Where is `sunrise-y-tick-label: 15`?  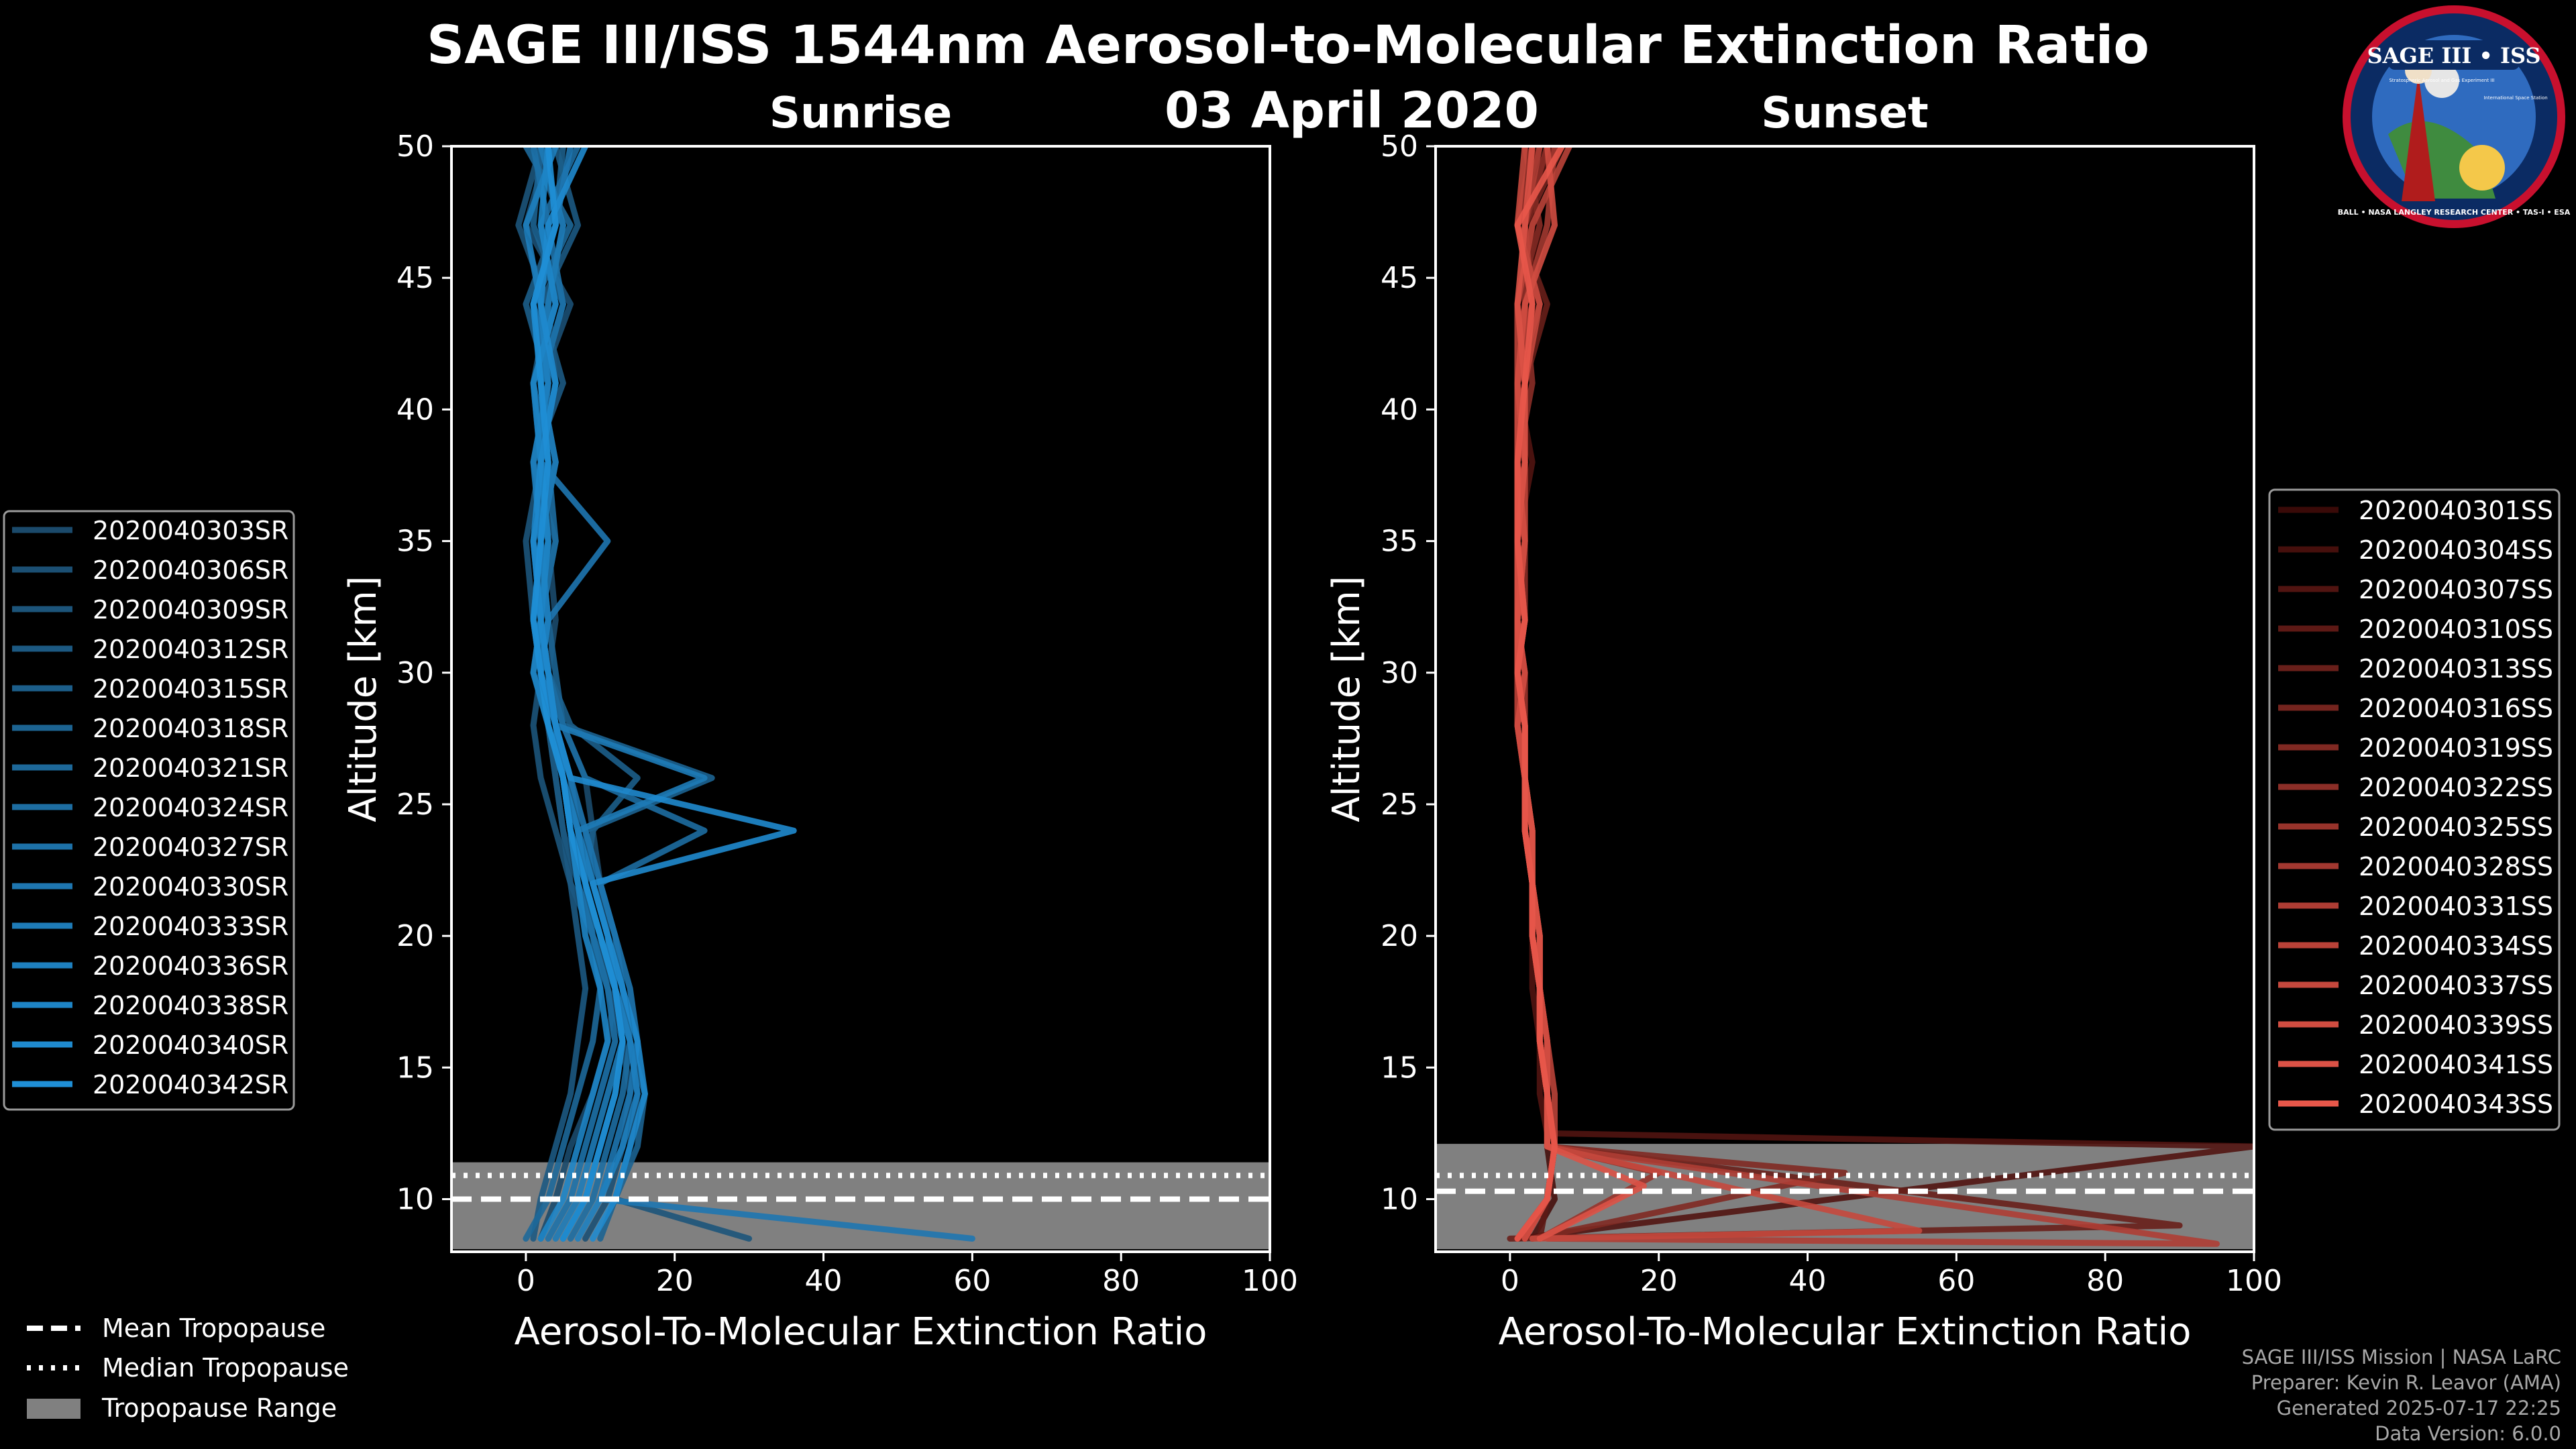
sunrise-y-tick-label: 15 is located at coordinates (415, 1068).